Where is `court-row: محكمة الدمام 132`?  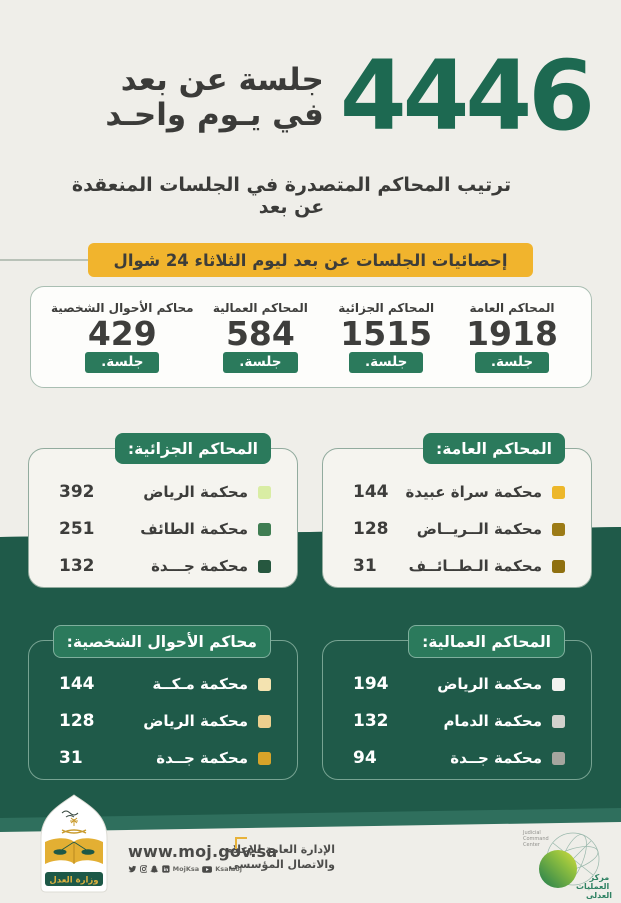
court-row: محكمة الدمام 132 is located at coordinates (459, 721).